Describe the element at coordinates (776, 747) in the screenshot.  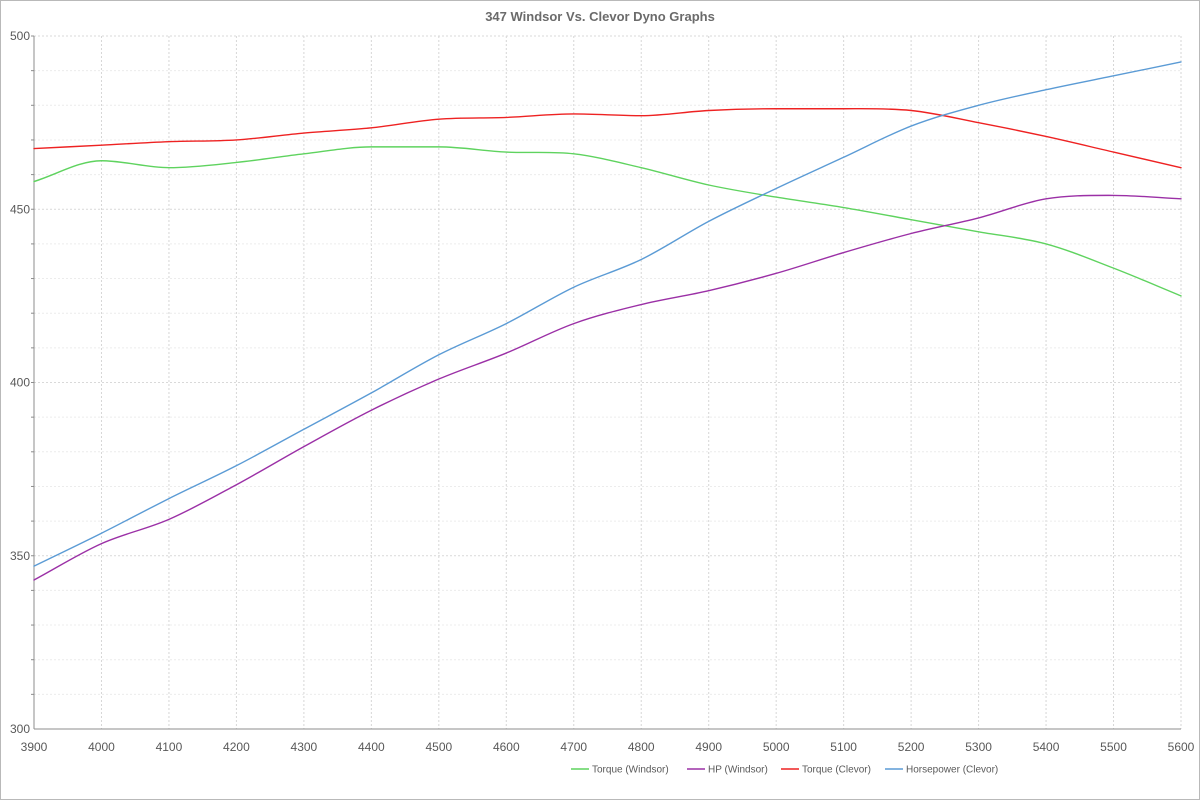
I see `x-tick-label: 5000` at that location.